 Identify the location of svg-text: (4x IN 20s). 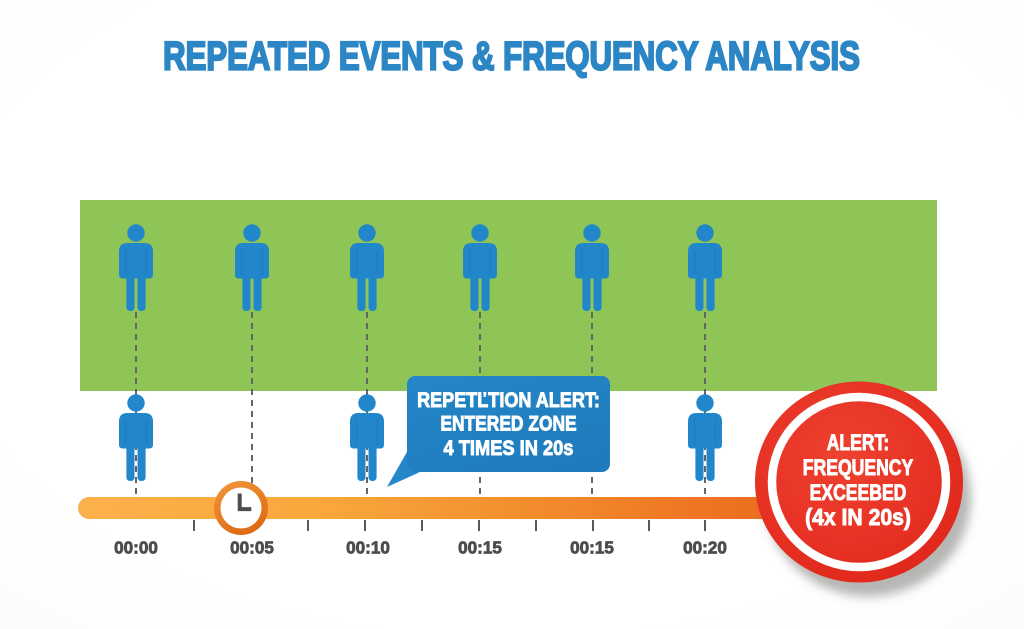
(858, 517).